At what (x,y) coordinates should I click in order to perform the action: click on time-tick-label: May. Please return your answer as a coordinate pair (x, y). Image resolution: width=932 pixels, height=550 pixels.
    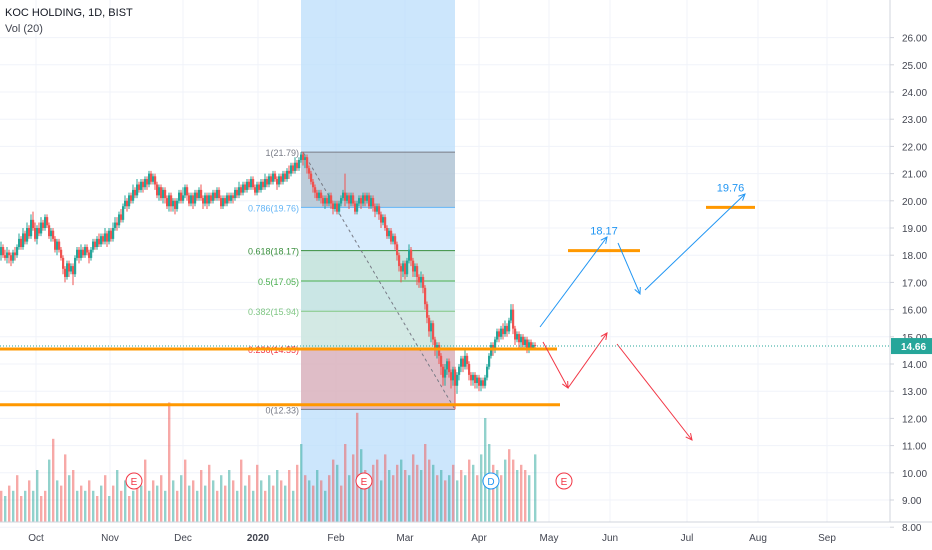
    Looking at the image, I should click on (549, 538).